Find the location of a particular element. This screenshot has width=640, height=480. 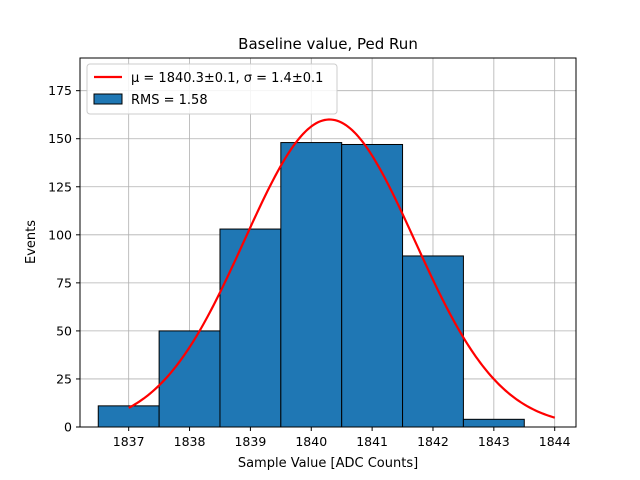

y-tick-label: 75 is located at coordinates (64, 282).